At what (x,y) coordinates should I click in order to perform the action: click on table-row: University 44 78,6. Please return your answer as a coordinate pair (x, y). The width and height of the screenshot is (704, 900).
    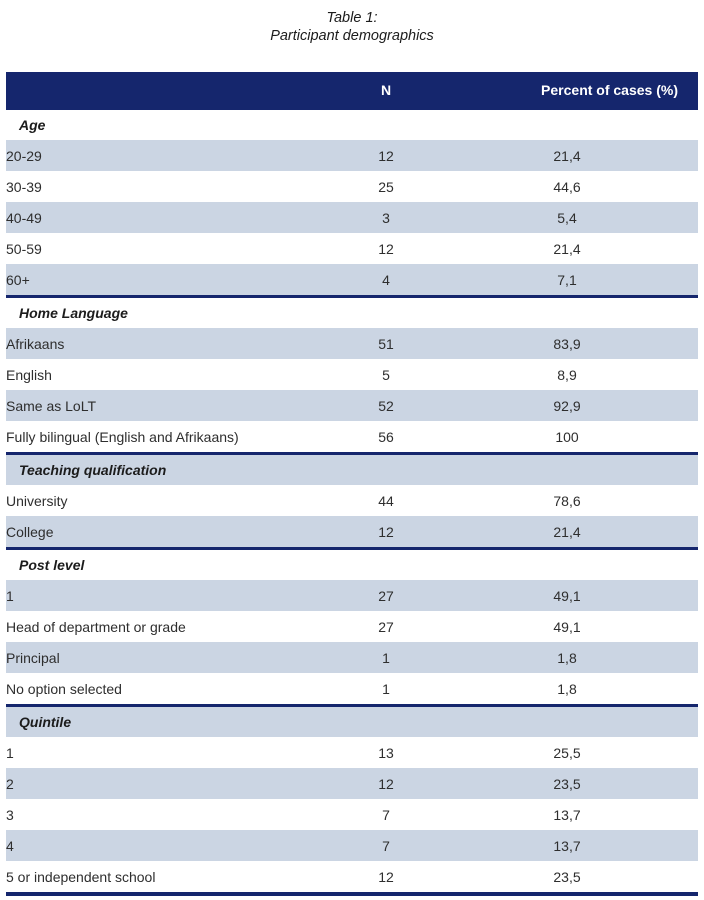
    Looking at the image, I should click on (352, 500).